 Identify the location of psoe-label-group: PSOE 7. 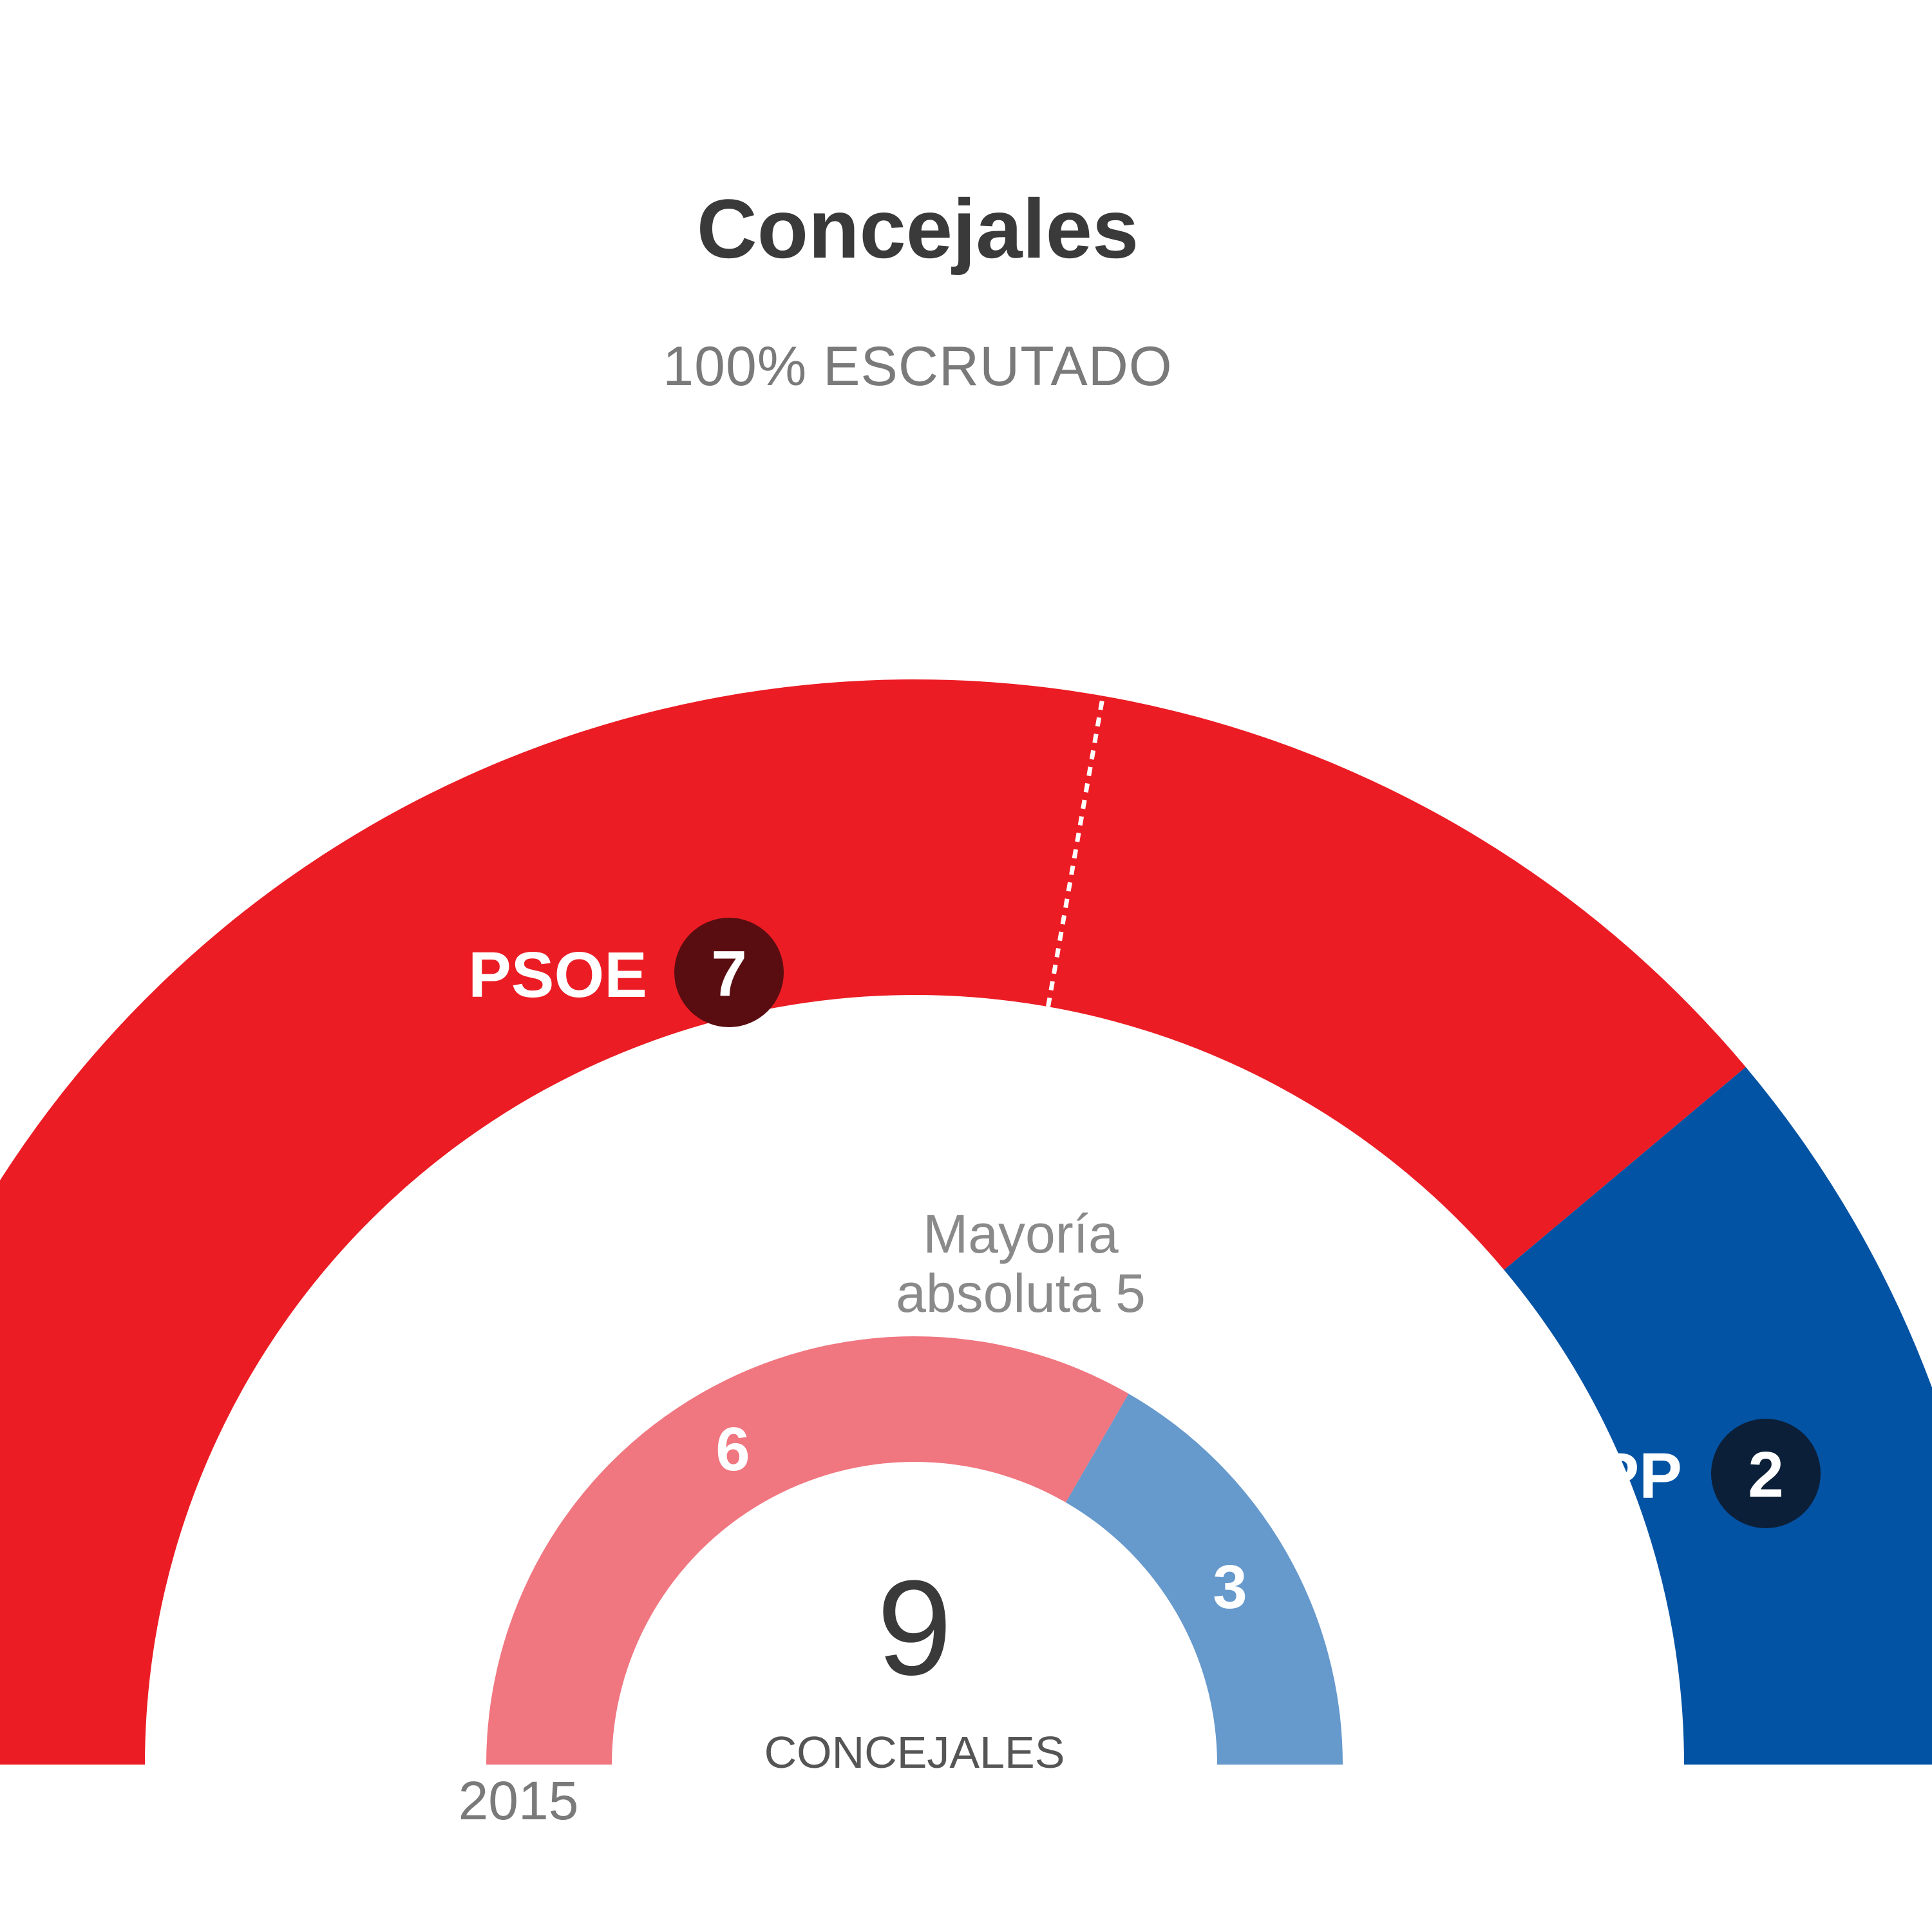
(626, 973).